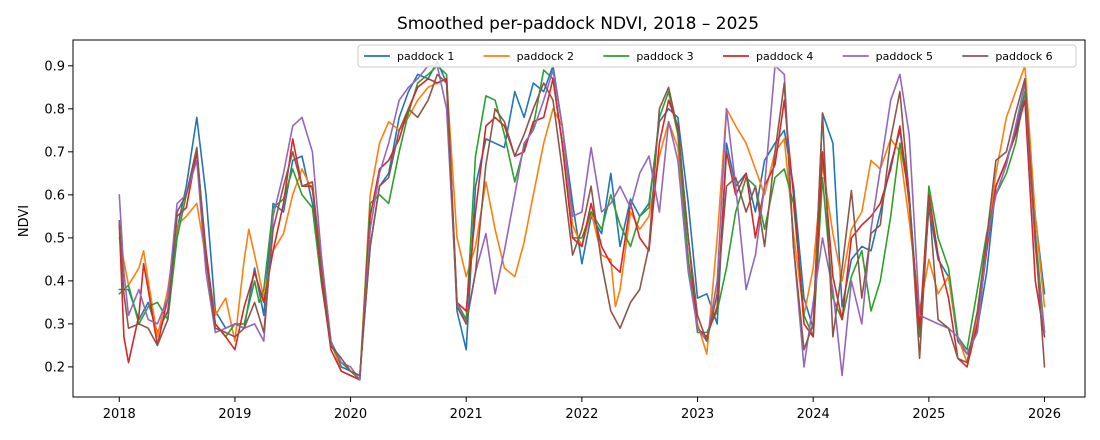 The image size is (1100, 440). I want to click on x-tick-label: 2025, so click(928, 414).